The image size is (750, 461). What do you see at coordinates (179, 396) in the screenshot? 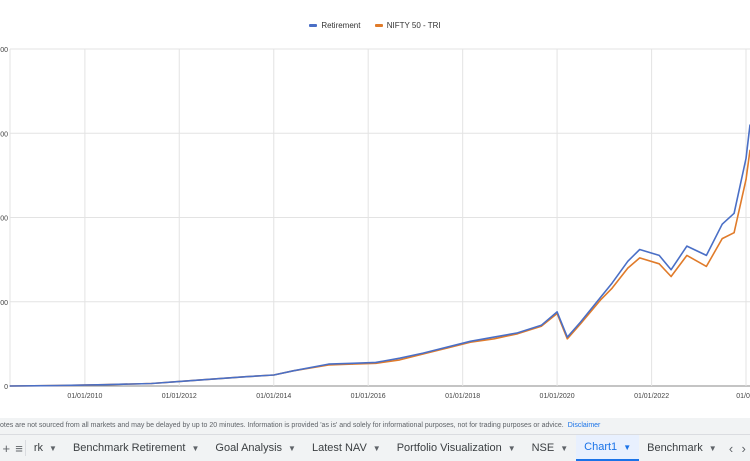
I see `x-tick-label: 01/01/2012` at bounding box center [179, 396].